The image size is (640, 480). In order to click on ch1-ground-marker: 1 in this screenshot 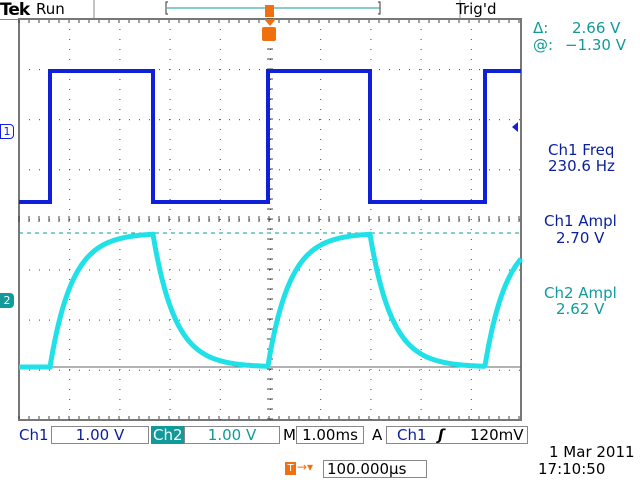, I will do `click(7, 131)`.